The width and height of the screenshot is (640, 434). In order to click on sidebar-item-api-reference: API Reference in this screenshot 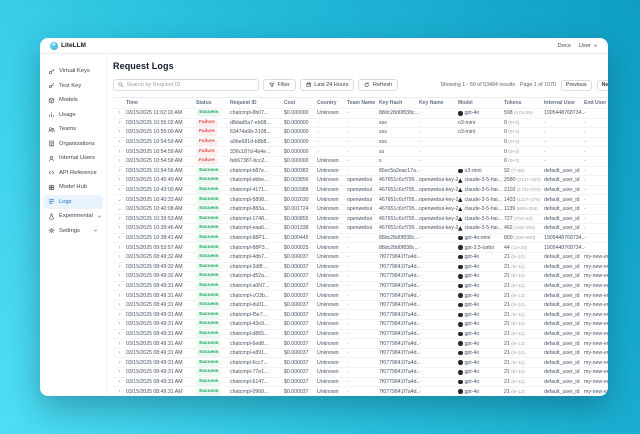, I will do `click(73, 173)`.